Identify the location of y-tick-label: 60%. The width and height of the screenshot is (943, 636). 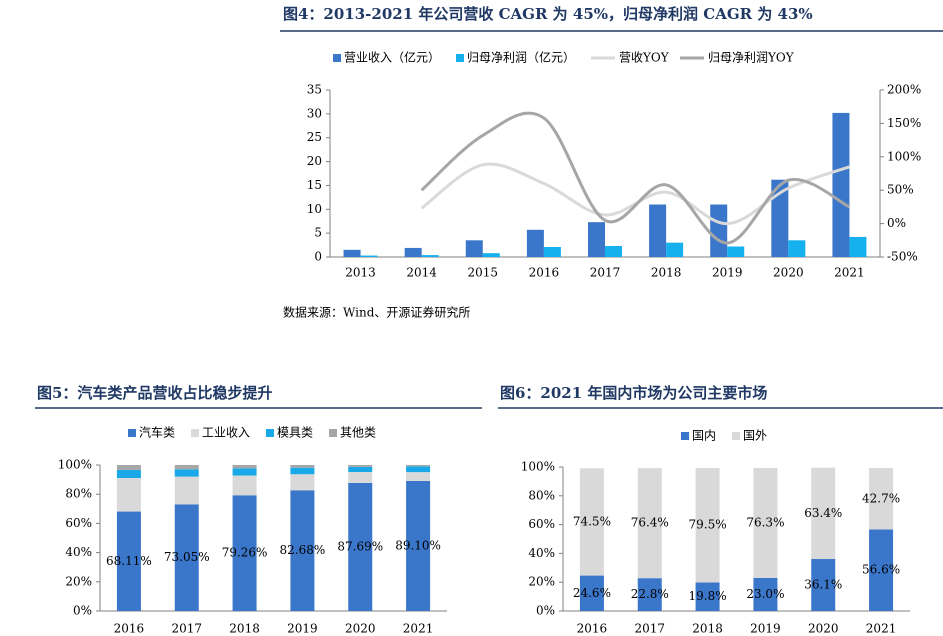
(541, 524).